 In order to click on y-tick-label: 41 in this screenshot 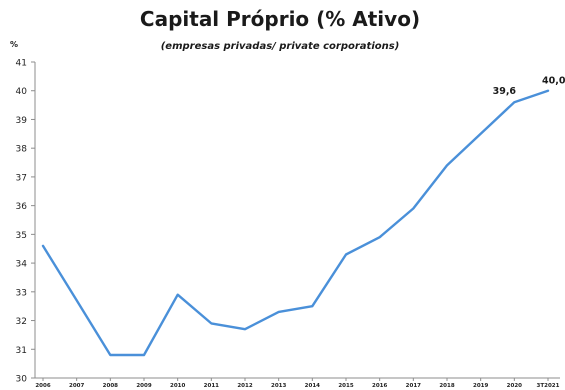, I will do `click(21, 64)`.